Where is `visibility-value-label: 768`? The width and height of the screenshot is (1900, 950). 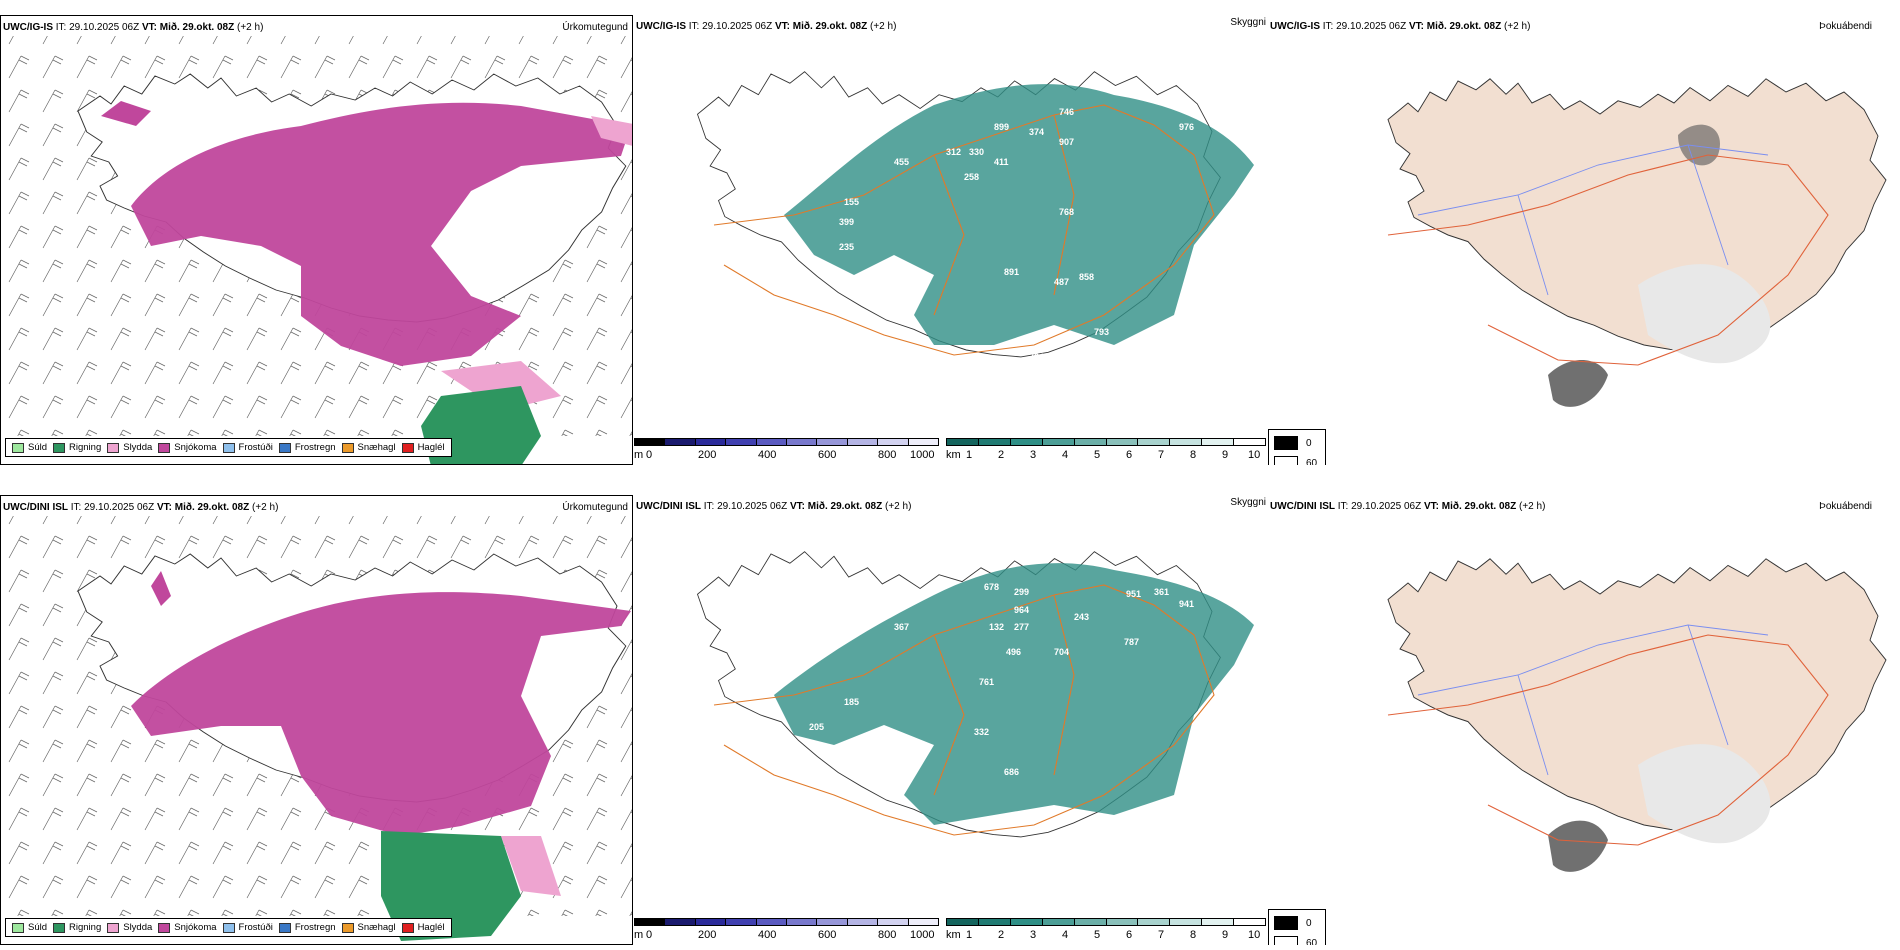
visibility-value-label: 768 is located at coordinates (1066, 212).